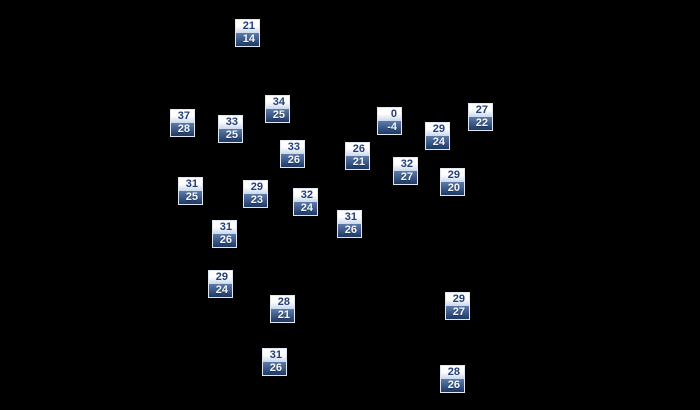 This screenshot has width=700, height=410. Describe the element at coordinates (247, 39) in the screenshot. I see `low-temp: 14` at that location.